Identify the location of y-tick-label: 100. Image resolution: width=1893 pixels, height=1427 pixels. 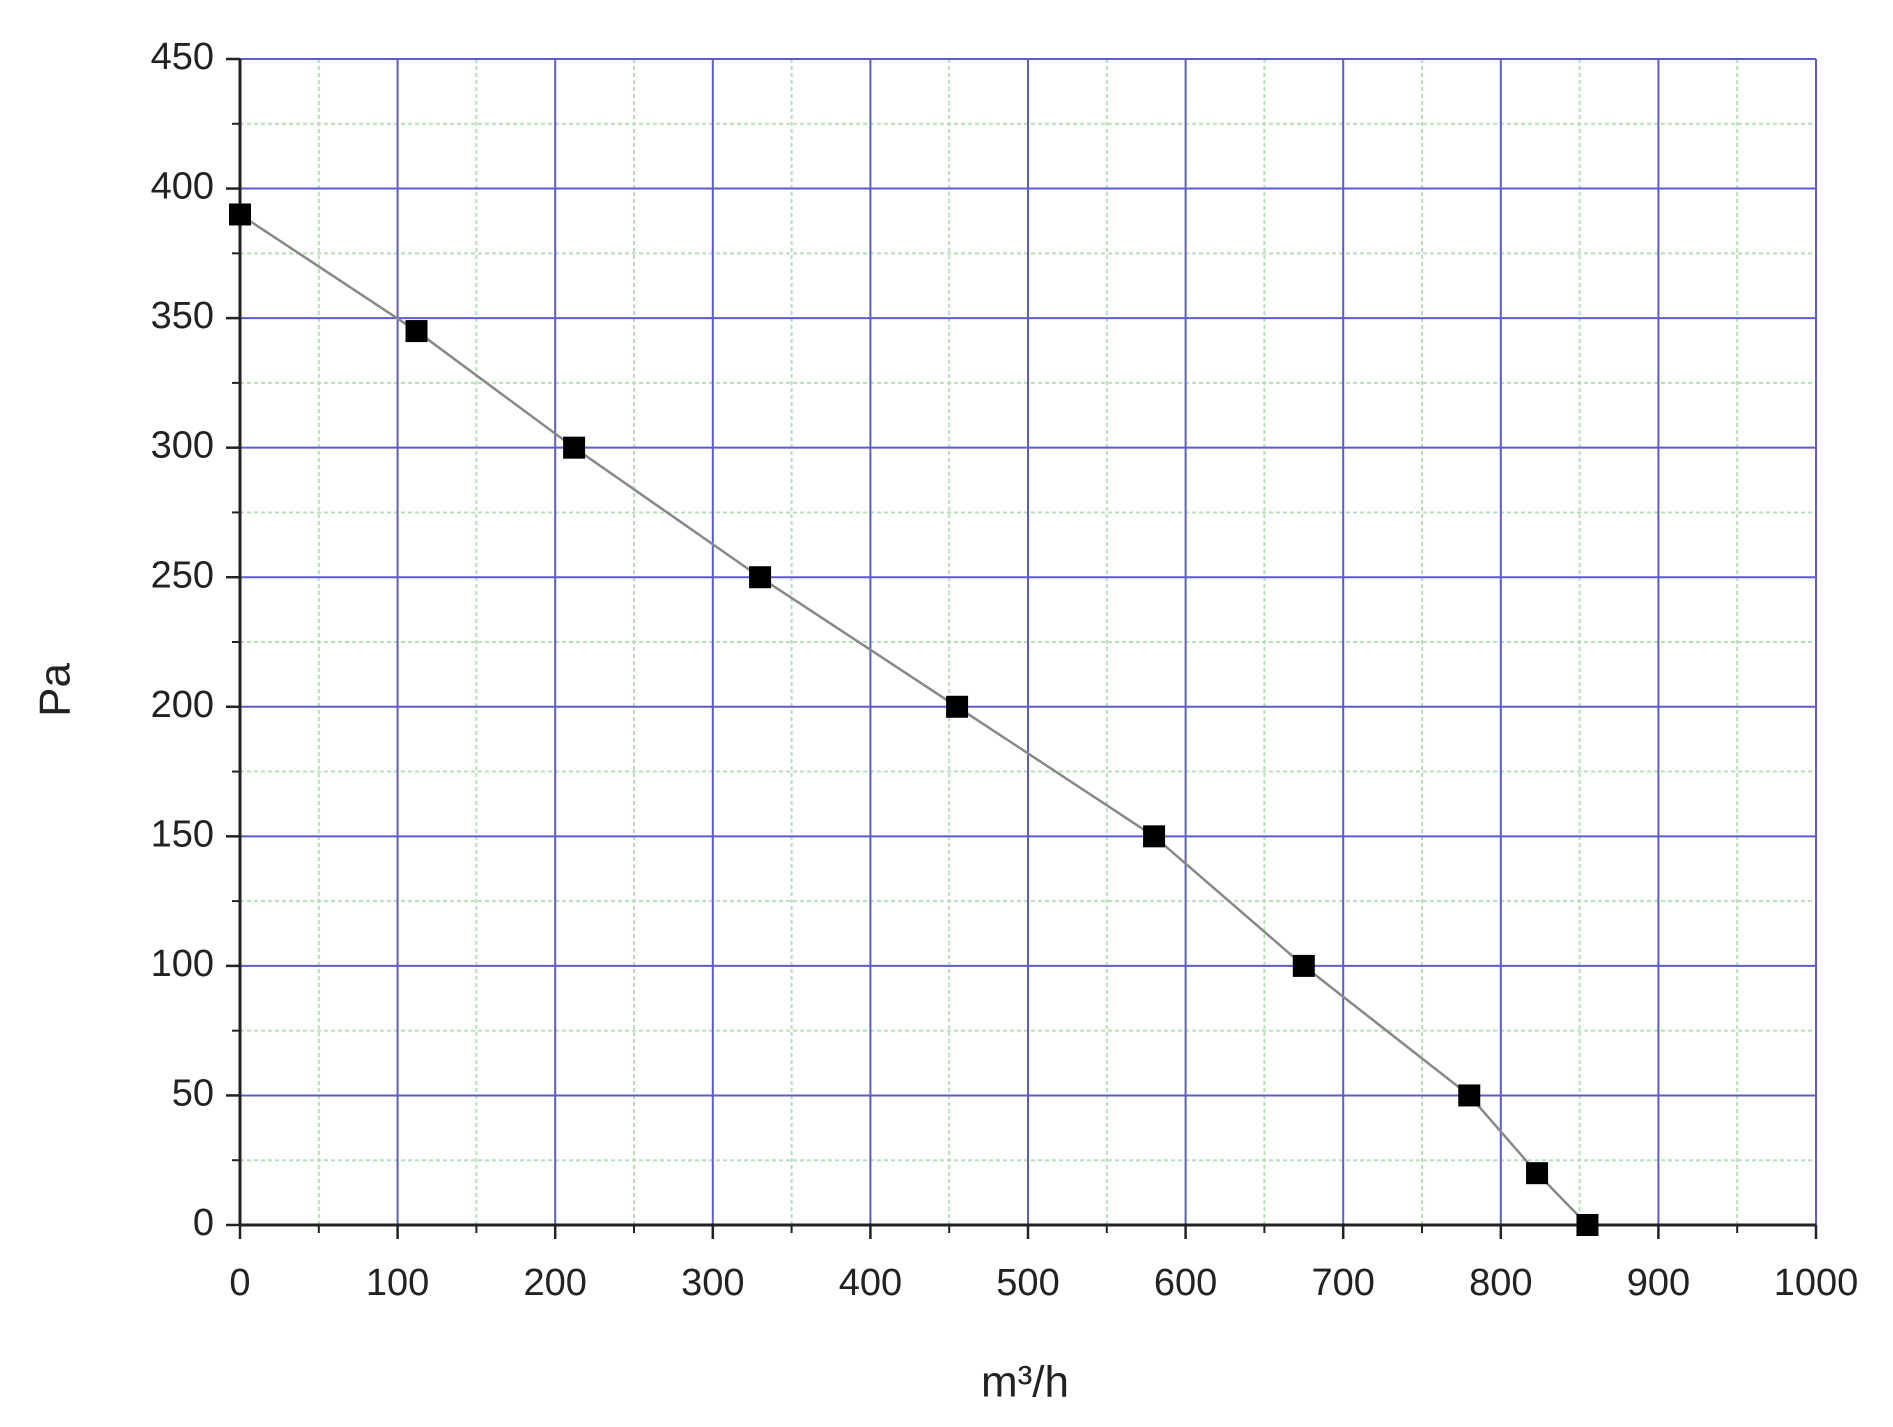
(182, 964).